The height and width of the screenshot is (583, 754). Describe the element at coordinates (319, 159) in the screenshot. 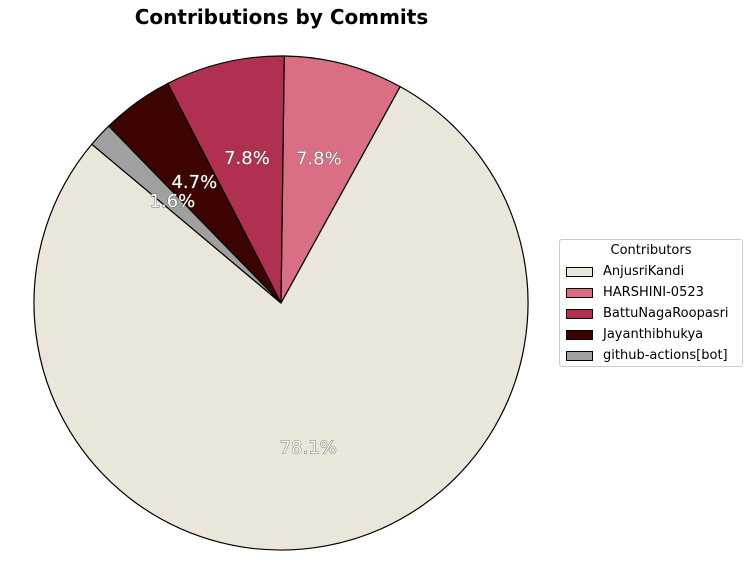

I see `slice-label-2: 7.8%` at that location.